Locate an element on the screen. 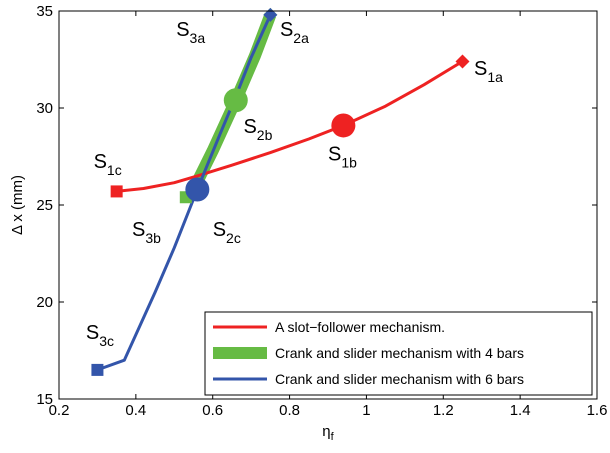 This screenshot has height=453, width=610. annotation-S1c: S1c is located at coordinates (108, 164).